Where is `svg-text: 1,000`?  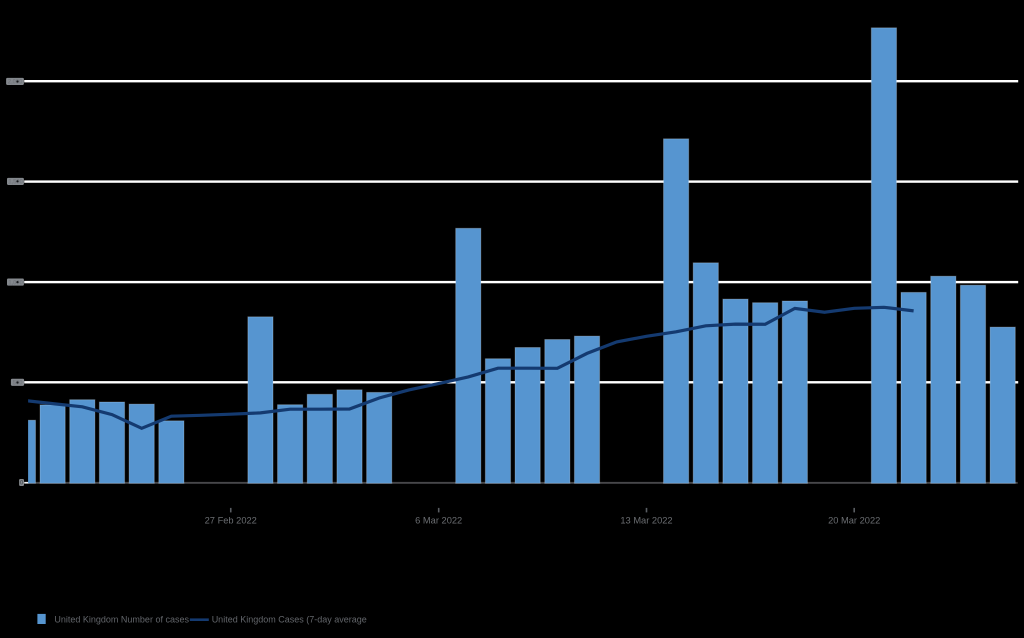
svg-text: 1,000 is located at coordinates (15, 282).